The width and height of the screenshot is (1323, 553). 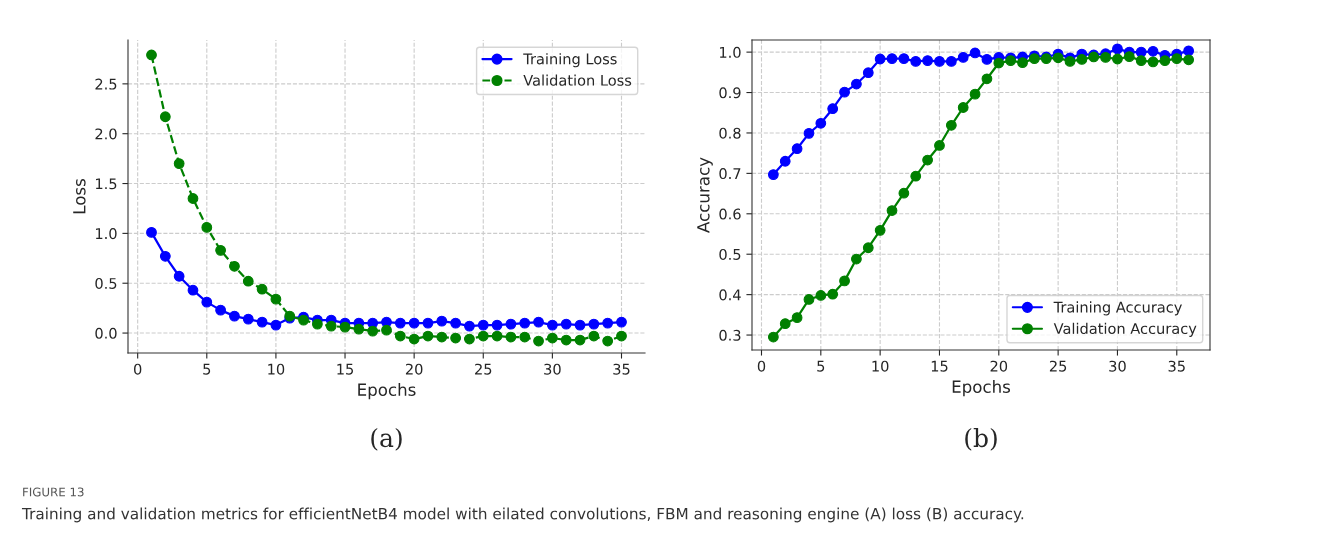 I want to click on y-tick-label: 2.0, so click(x=106, y=134).